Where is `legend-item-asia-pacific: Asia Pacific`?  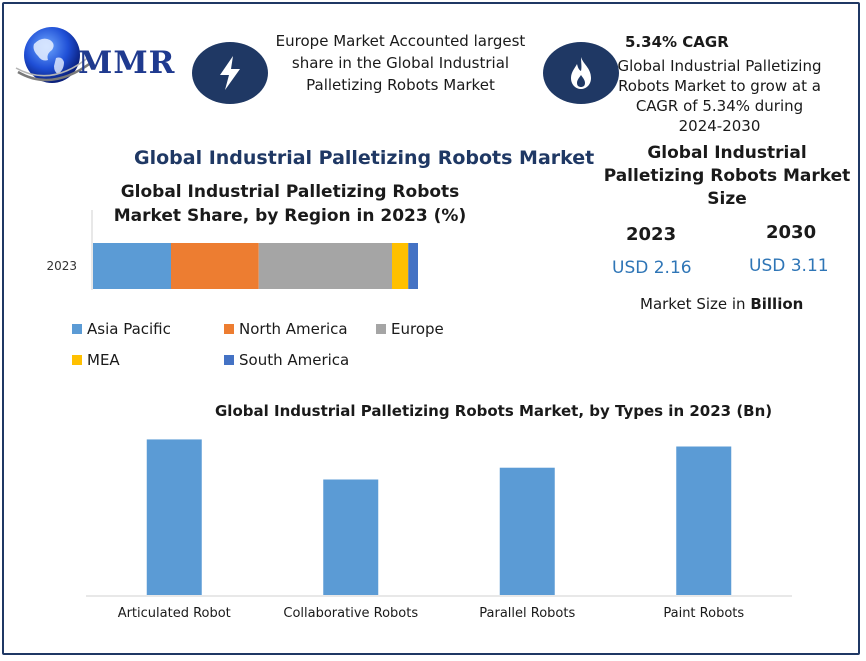
legend-item-asia-pacific: Asia Pacific is located at coordinates (121, 329).